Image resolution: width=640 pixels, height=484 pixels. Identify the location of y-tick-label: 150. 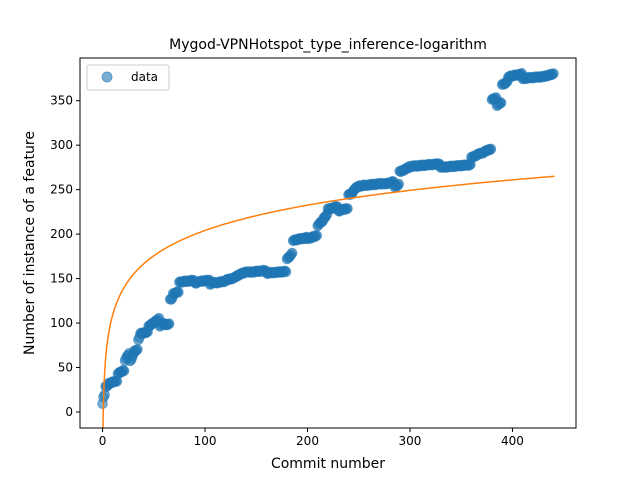
(61, 279).